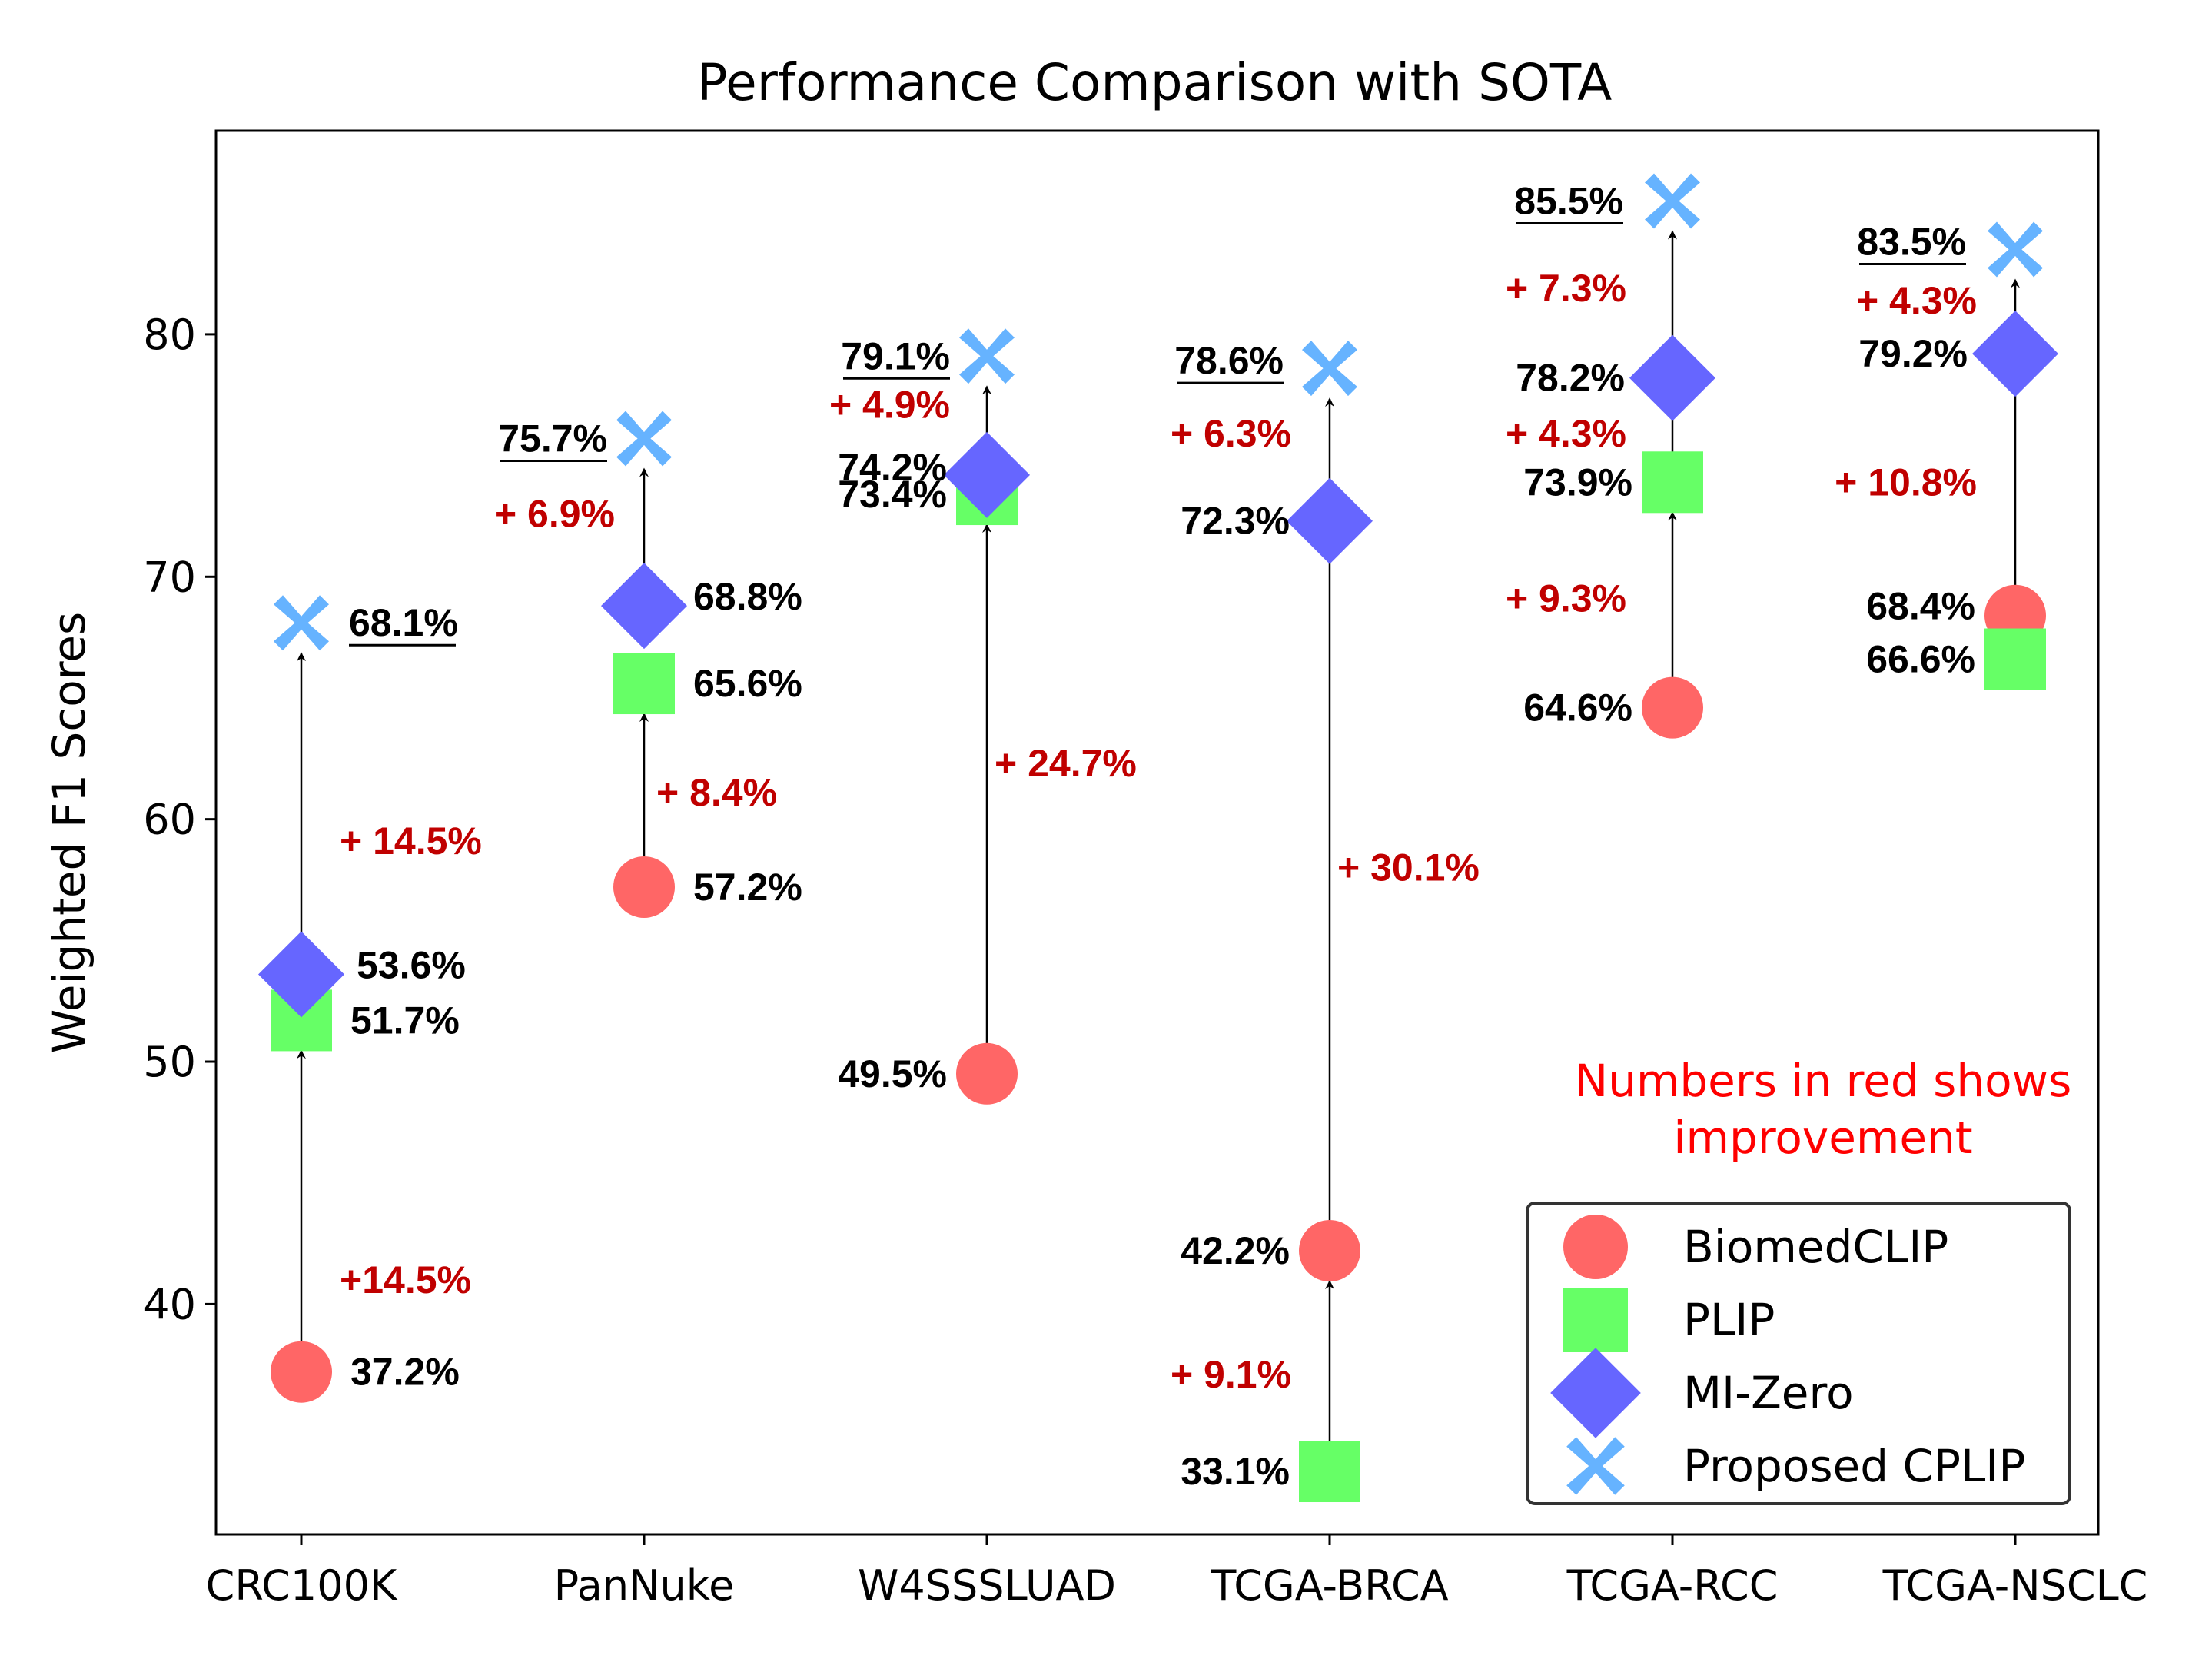  What do you see at coordinates (1595, 1320) in the screenshot?
I see `plip-legend-marker` at bounding box center [1595, 1320].